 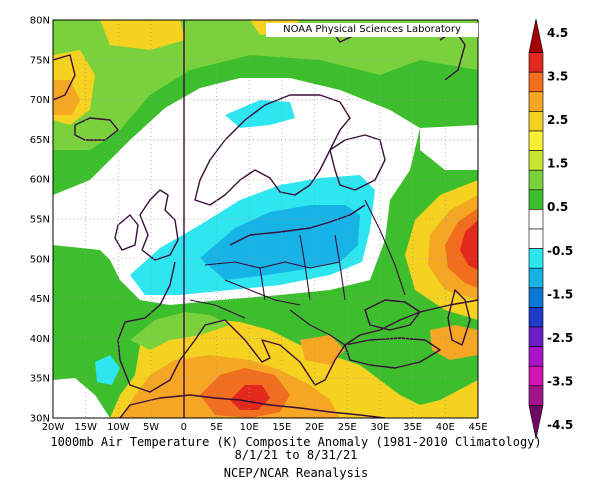 What do you see at coordinates (557, 77) in the screenshot?
I see `colorbar-label: 3.5` at bounding box center [557, 77].